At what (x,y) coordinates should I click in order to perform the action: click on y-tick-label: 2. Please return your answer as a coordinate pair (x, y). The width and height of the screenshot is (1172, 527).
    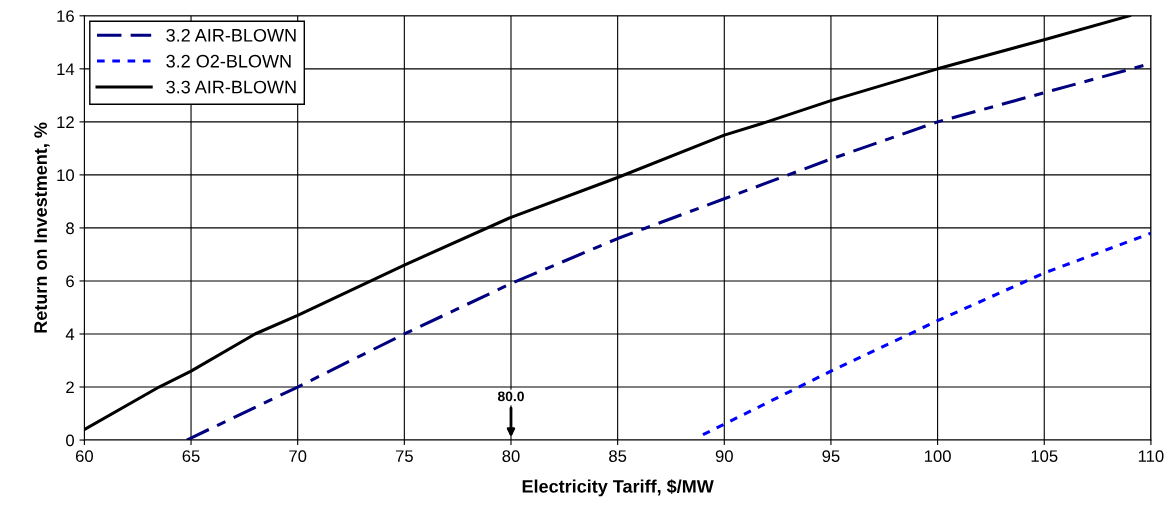
    Looking at the image, I should click on (70, 387).